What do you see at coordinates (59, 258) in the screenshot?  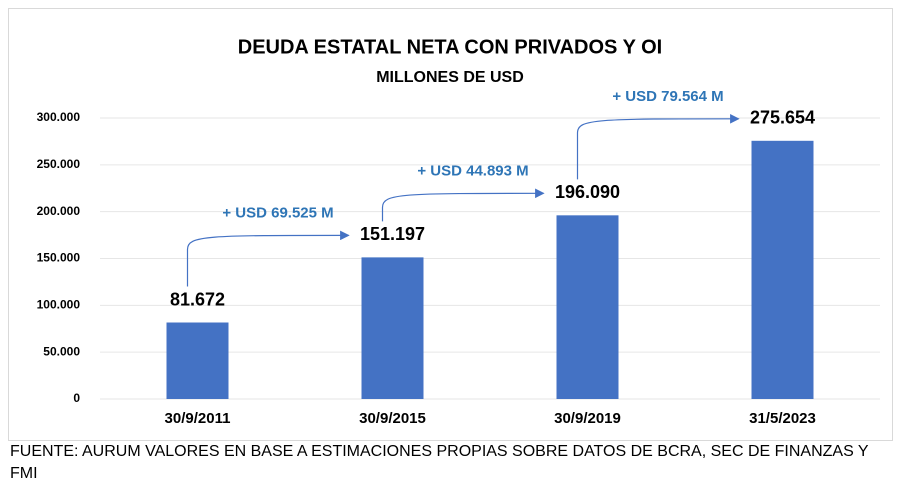 I see `y-tick-label: 150.000` at bounding box center [59, 258].